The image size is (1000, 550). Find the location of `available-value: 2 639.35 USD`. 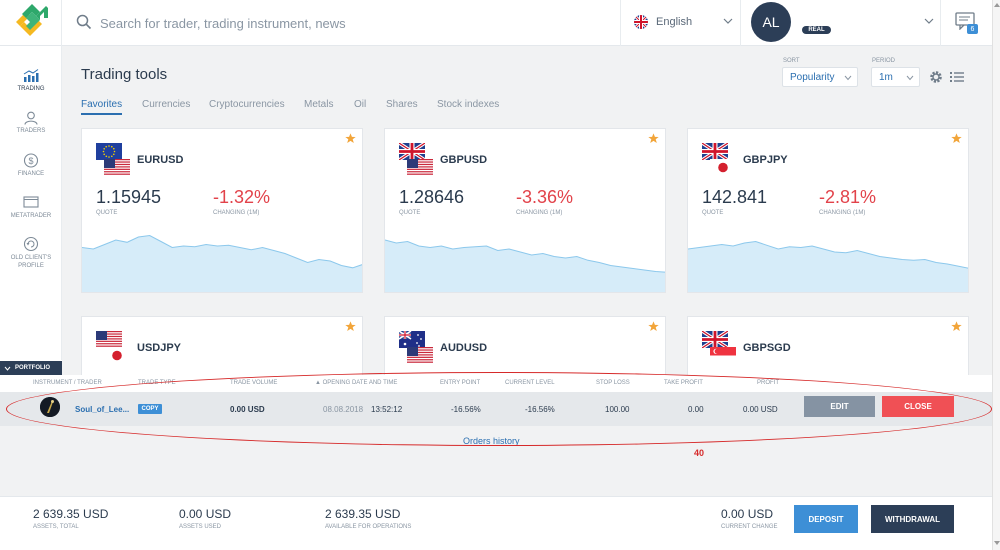

available-value: 2 639.35 USD is located at coordinates (363, 514).